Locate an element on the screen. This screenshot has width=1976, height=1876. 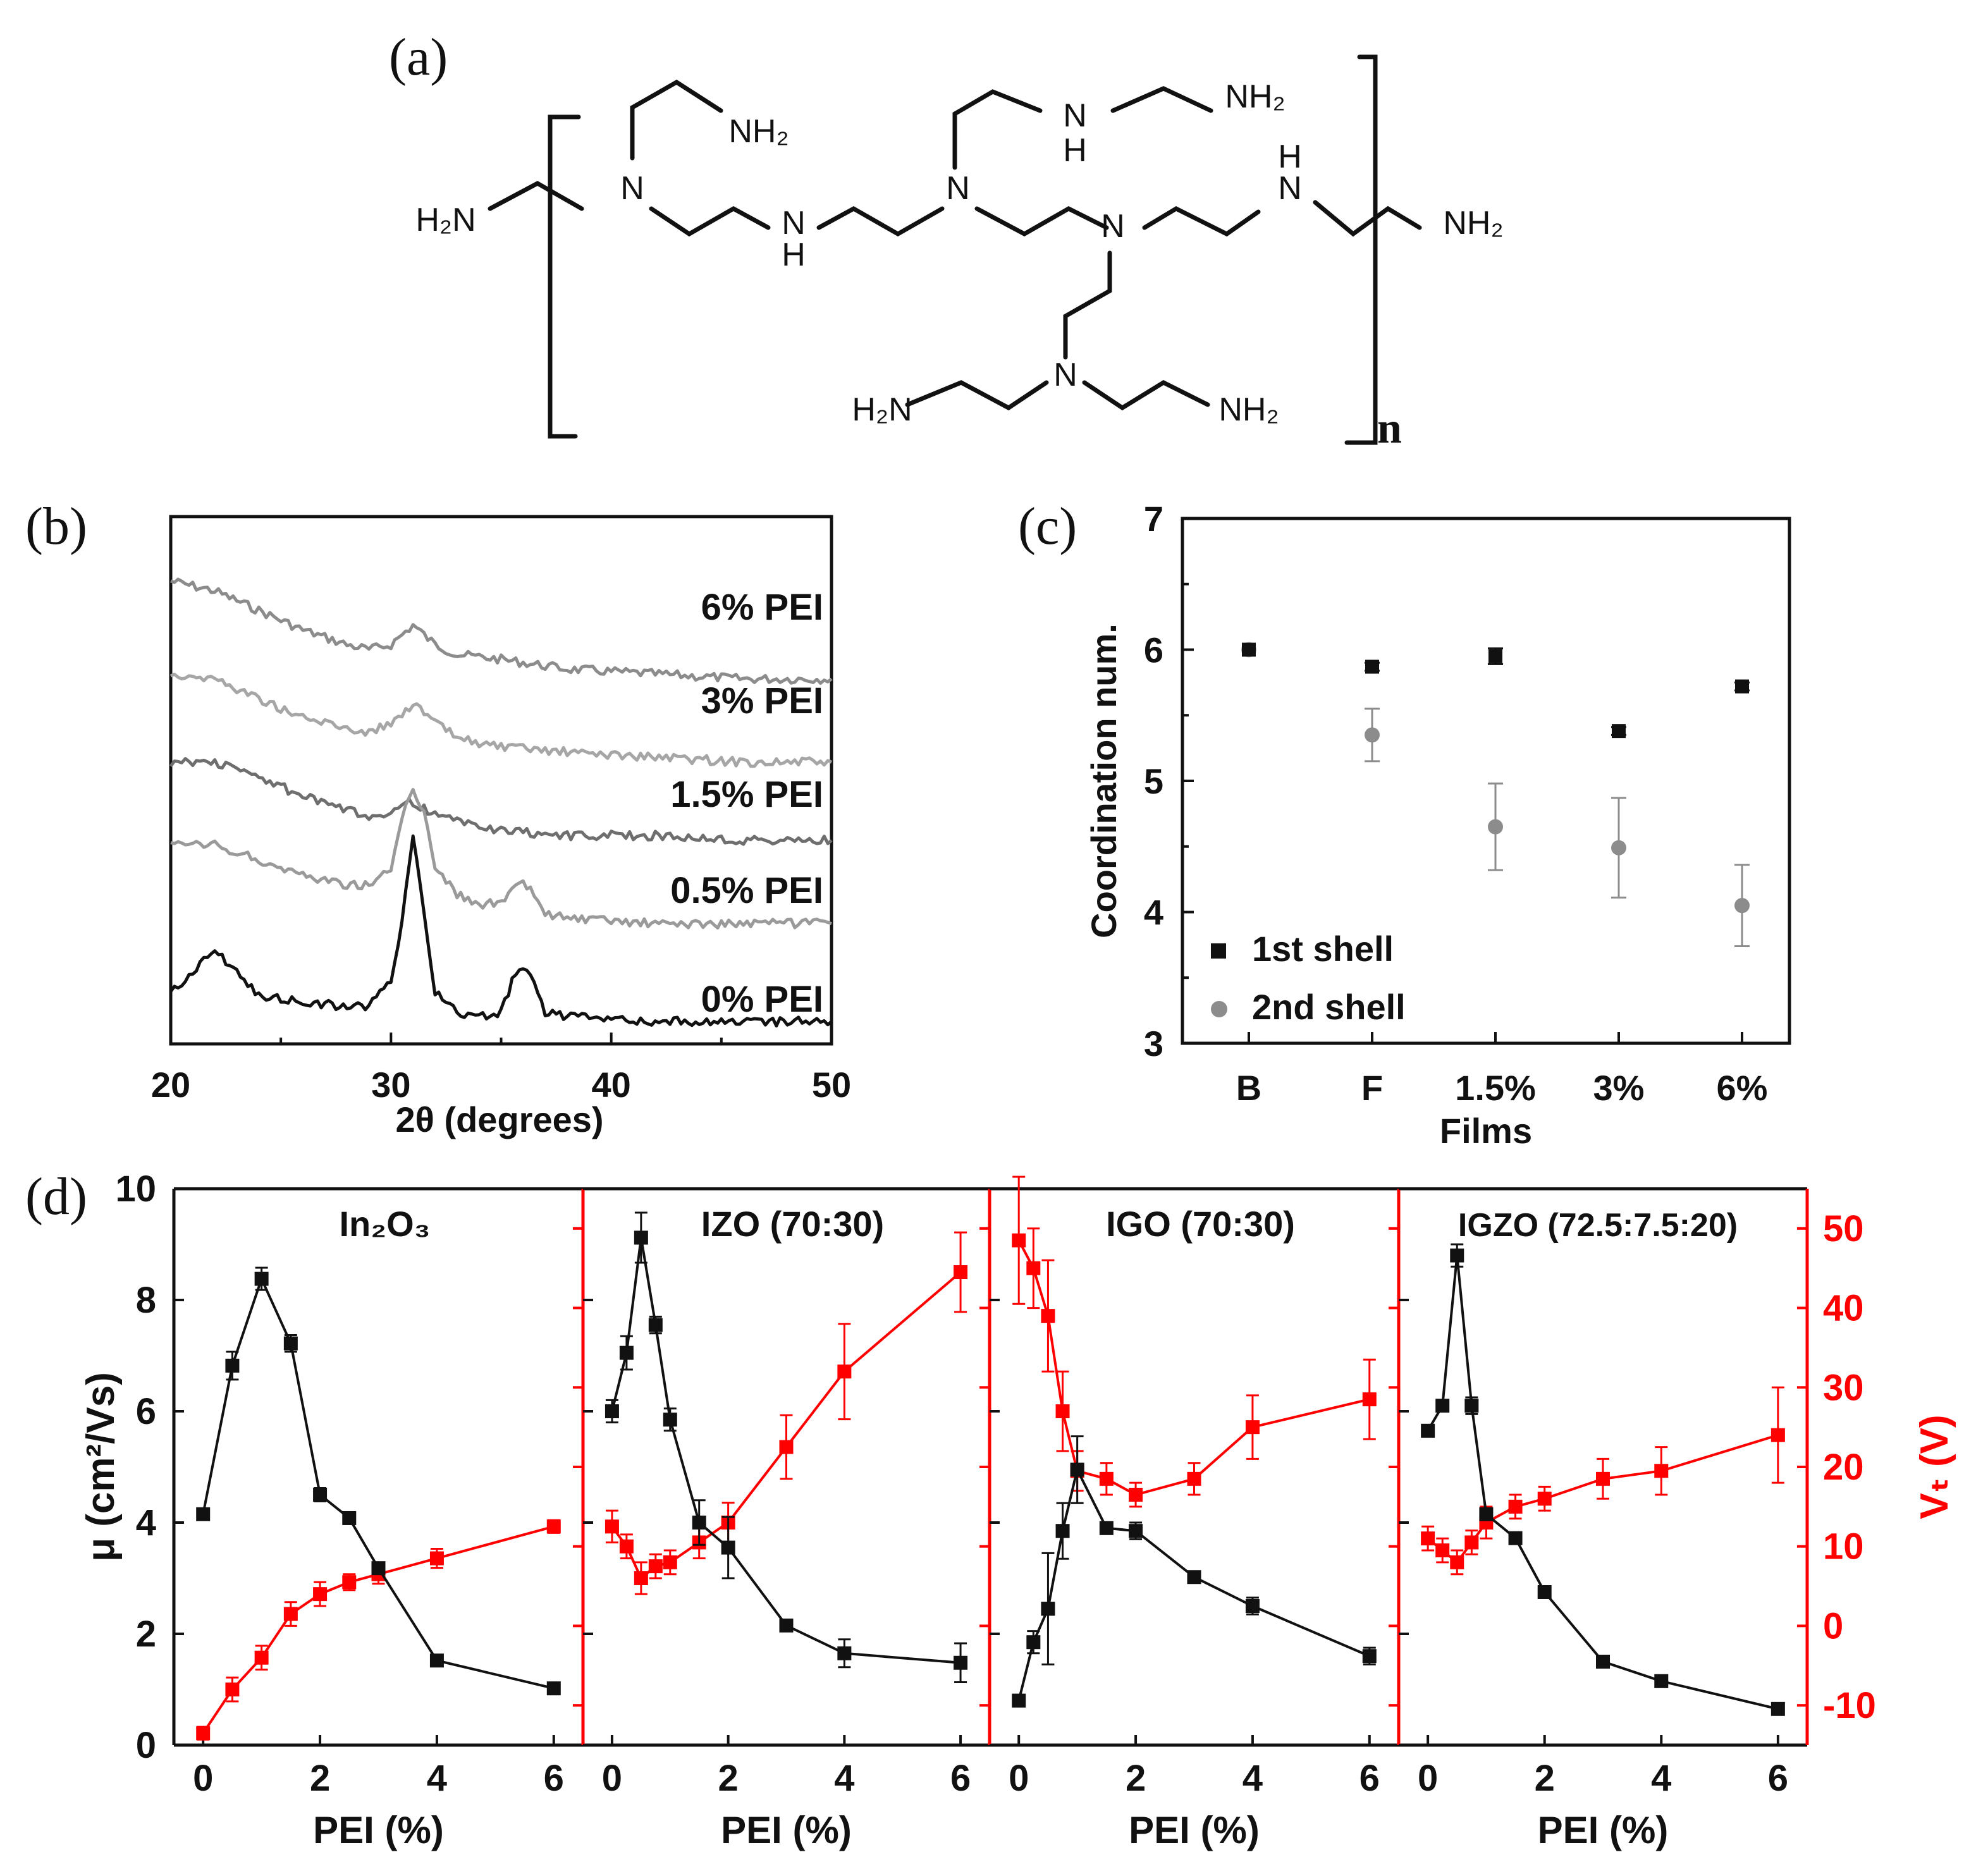
y-tick-label-right: 10 is located at coordinates (1844, 1546).